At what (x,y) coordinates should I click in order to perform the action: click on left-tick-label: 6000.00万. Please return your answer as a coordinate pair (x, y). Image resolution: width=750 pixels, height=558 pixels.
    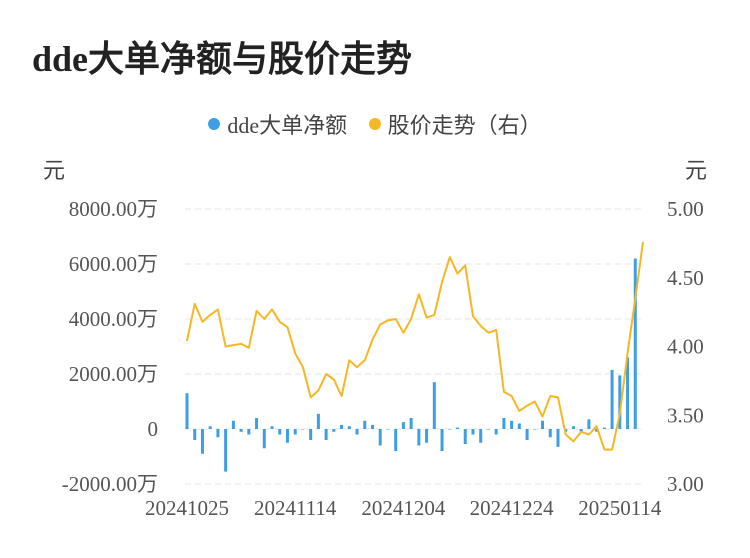
    Looking at the image, I should click on (113, 264).